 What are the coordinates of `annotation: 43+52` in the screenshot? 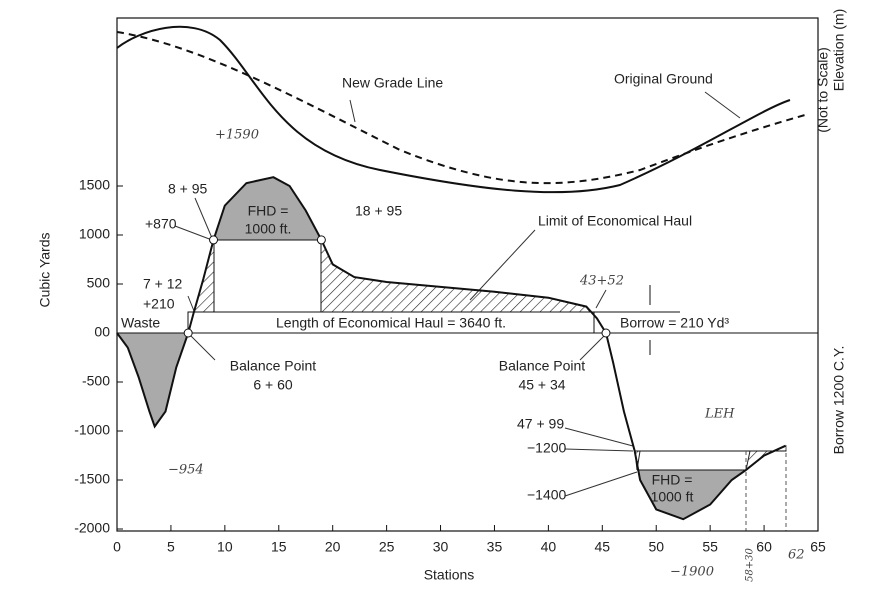 It's located at (601, 281).